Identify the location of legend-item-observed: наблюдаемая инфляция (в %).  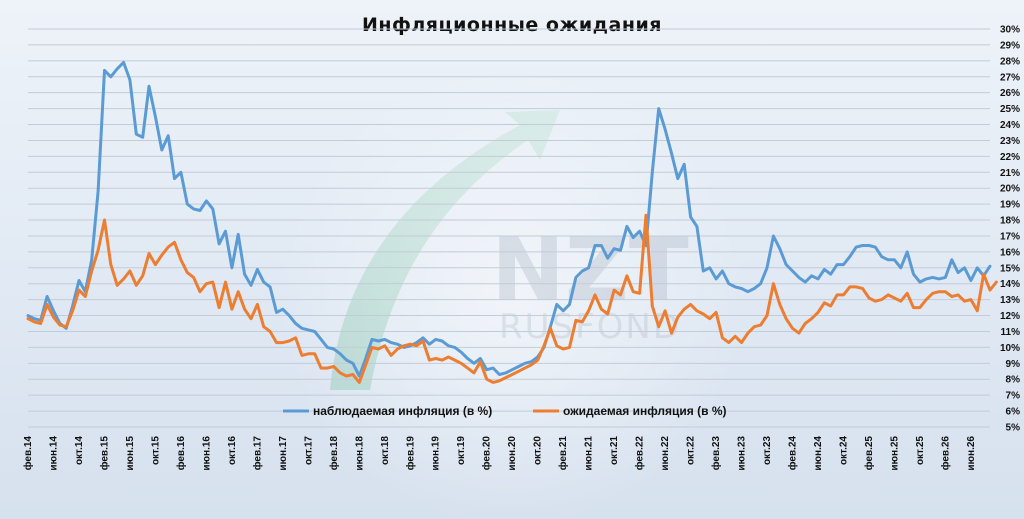
(387, 411).